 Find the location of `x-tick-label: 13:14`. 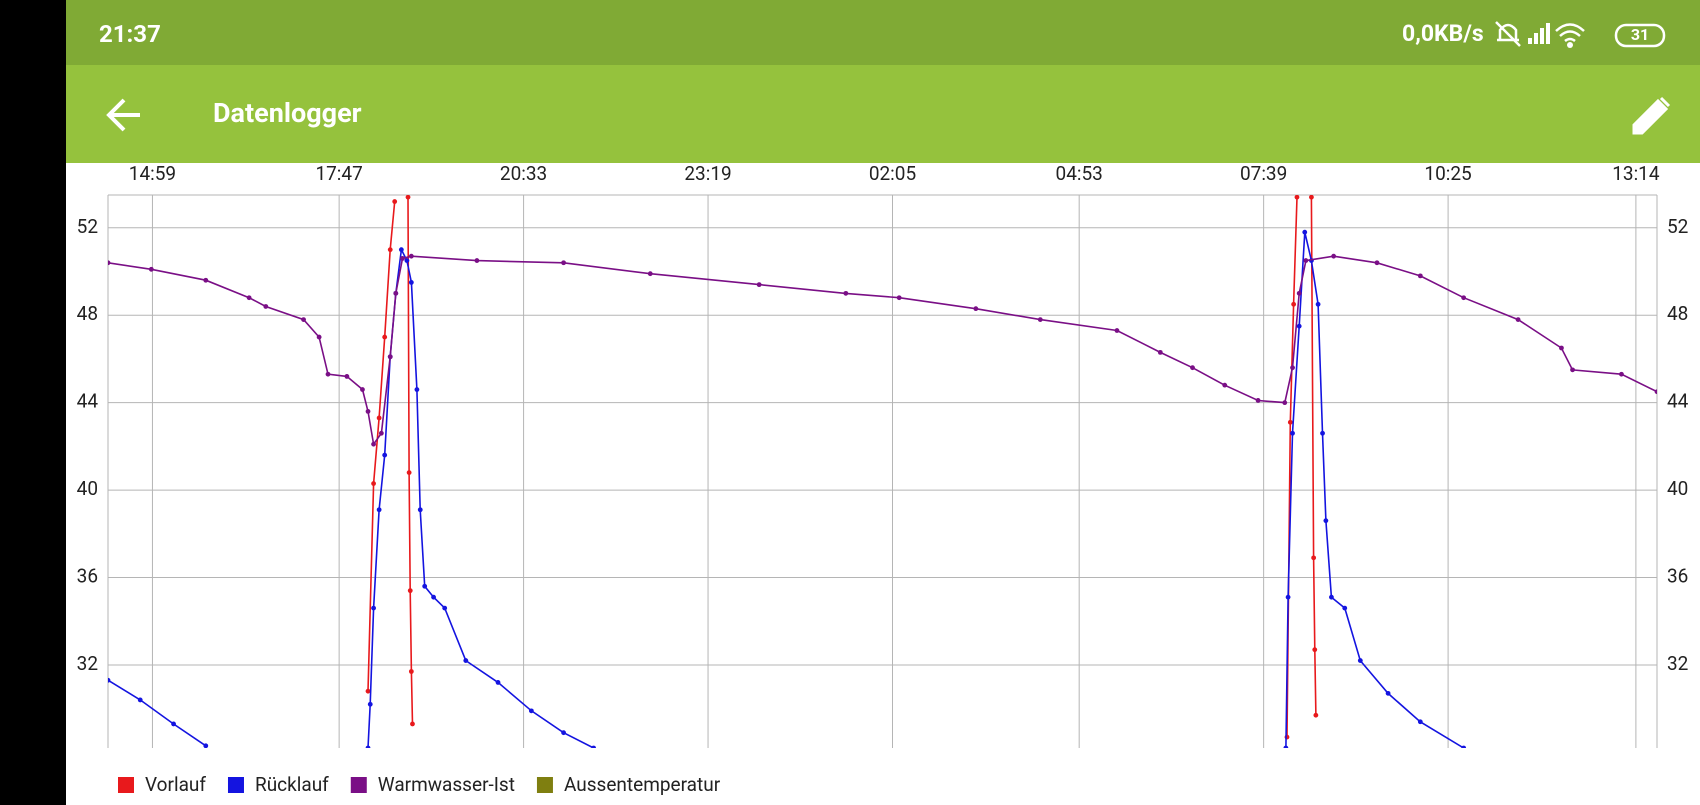

x-tick-label: 13:14 is located at coordinates (1636, 173).